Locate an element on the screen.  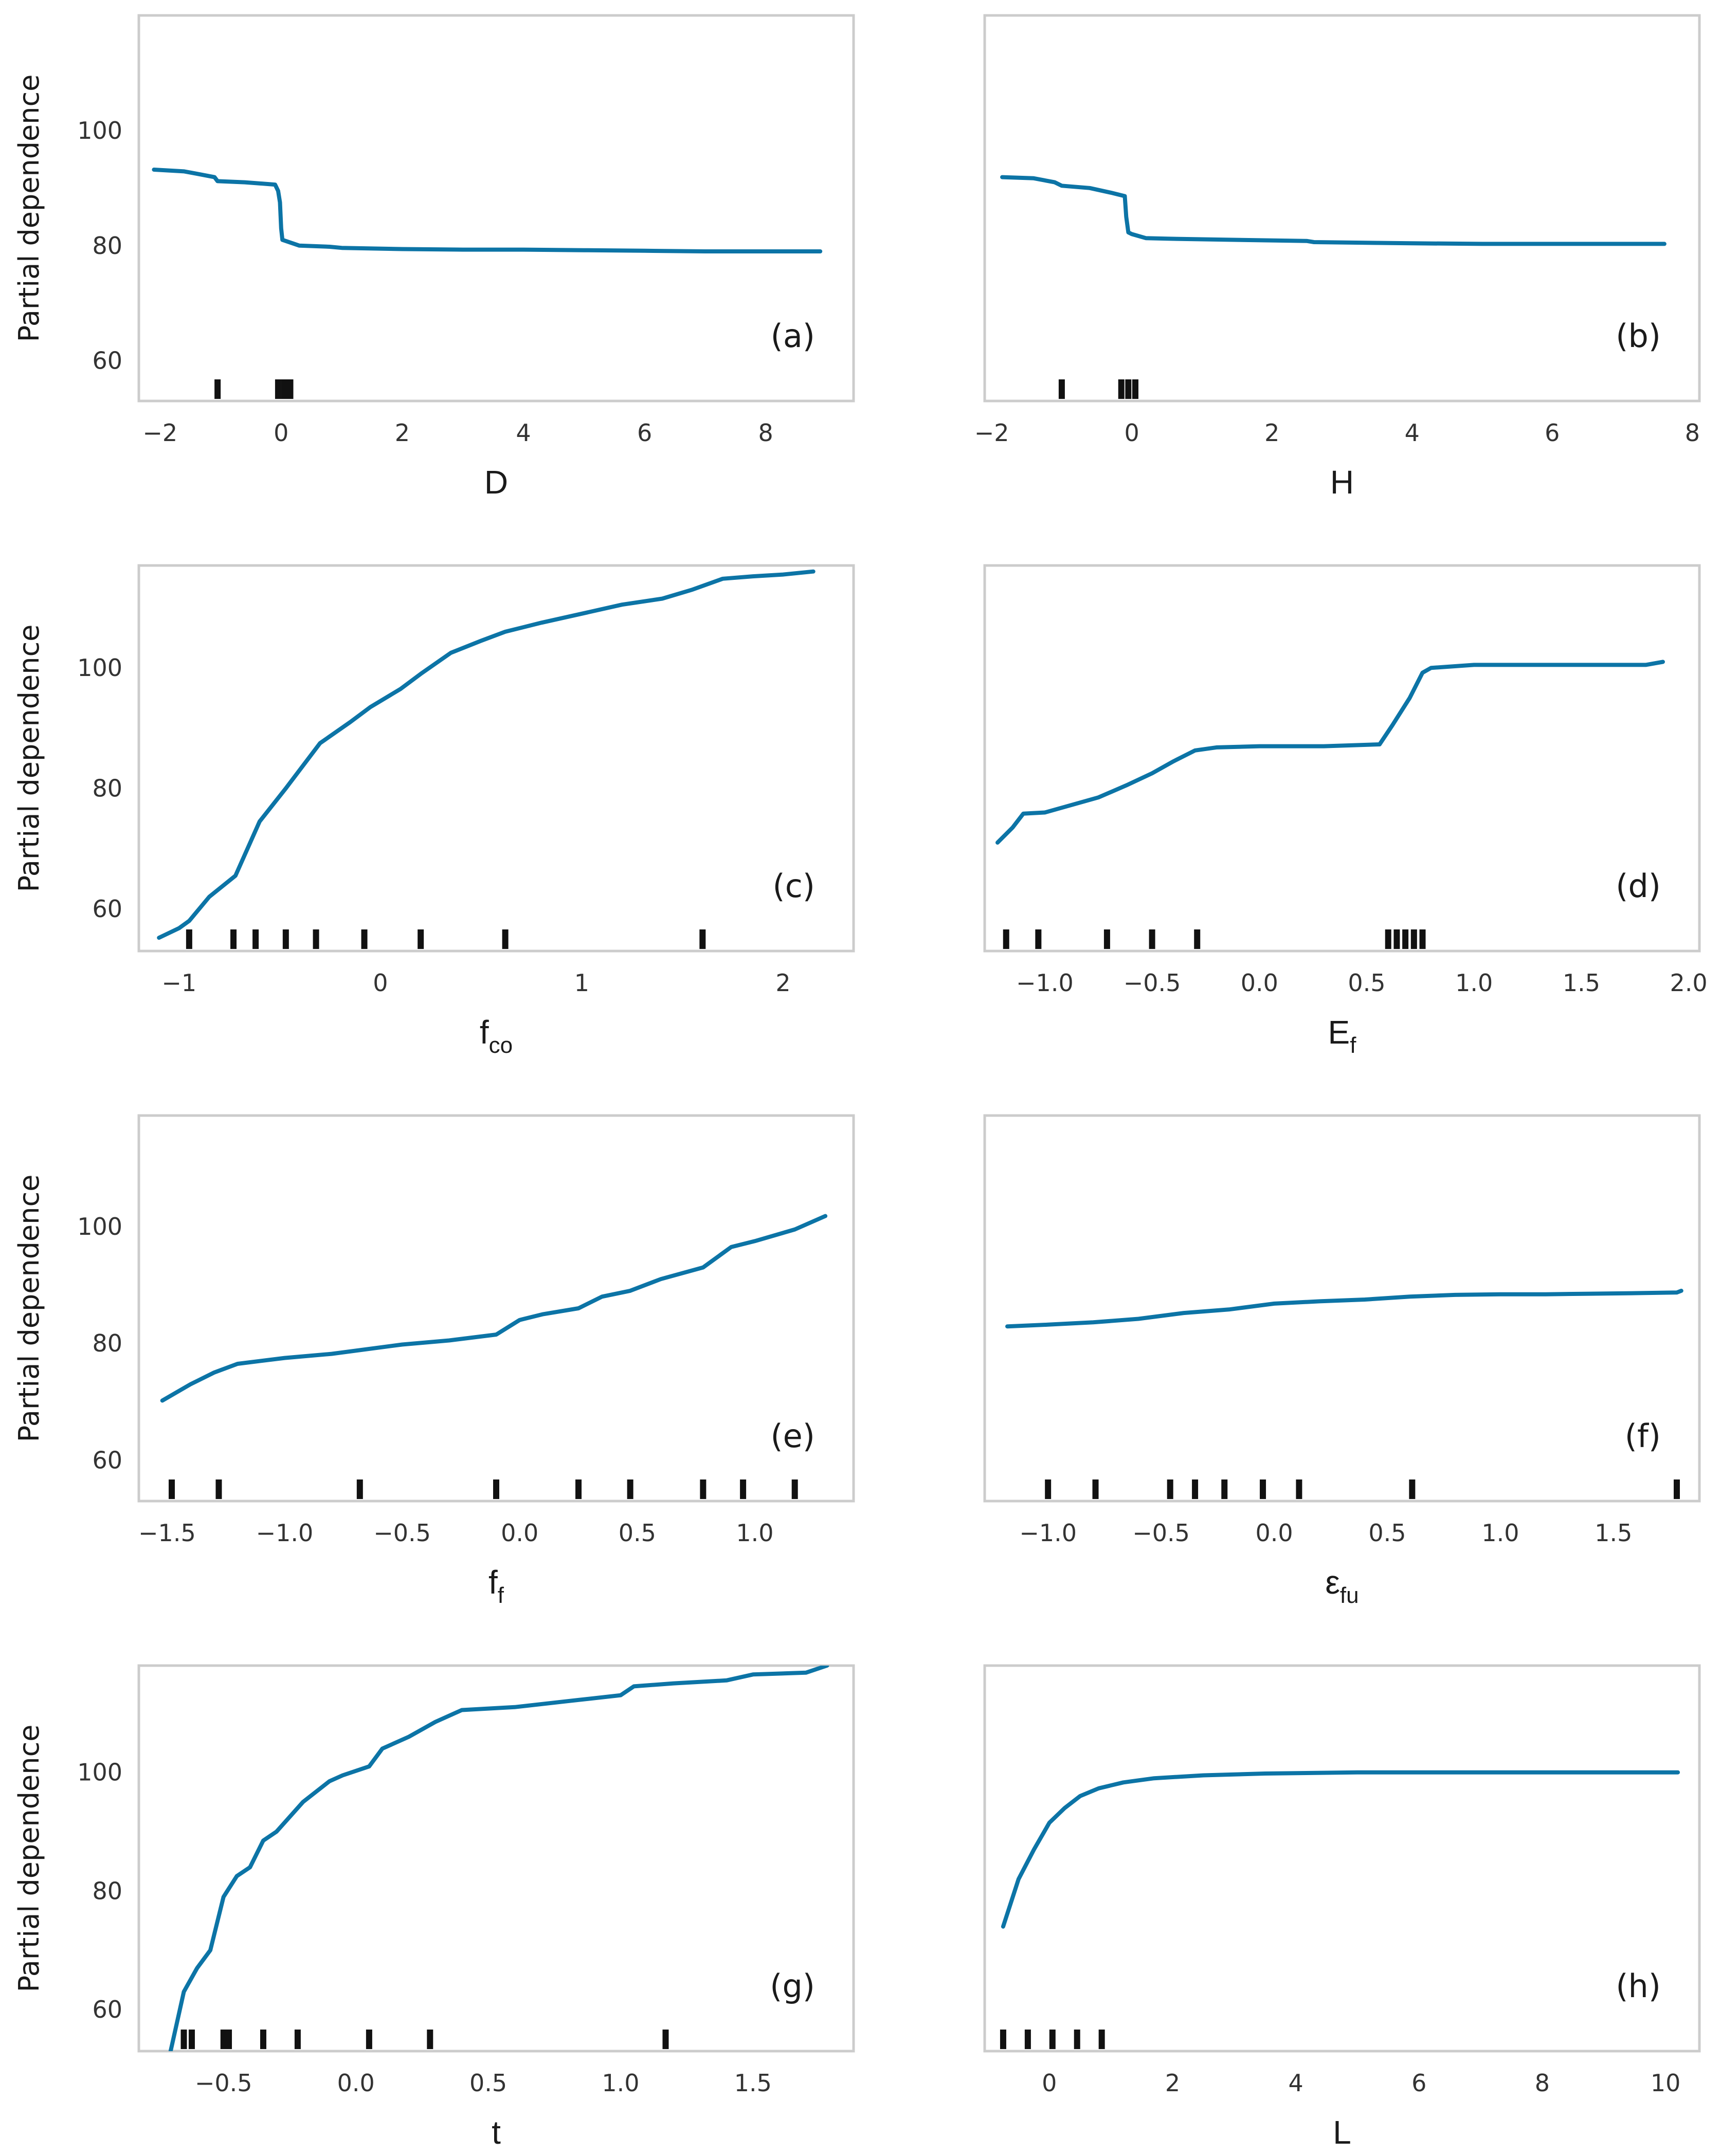
x-tick-label: −1.5 is located at coordinates (167, 1533).